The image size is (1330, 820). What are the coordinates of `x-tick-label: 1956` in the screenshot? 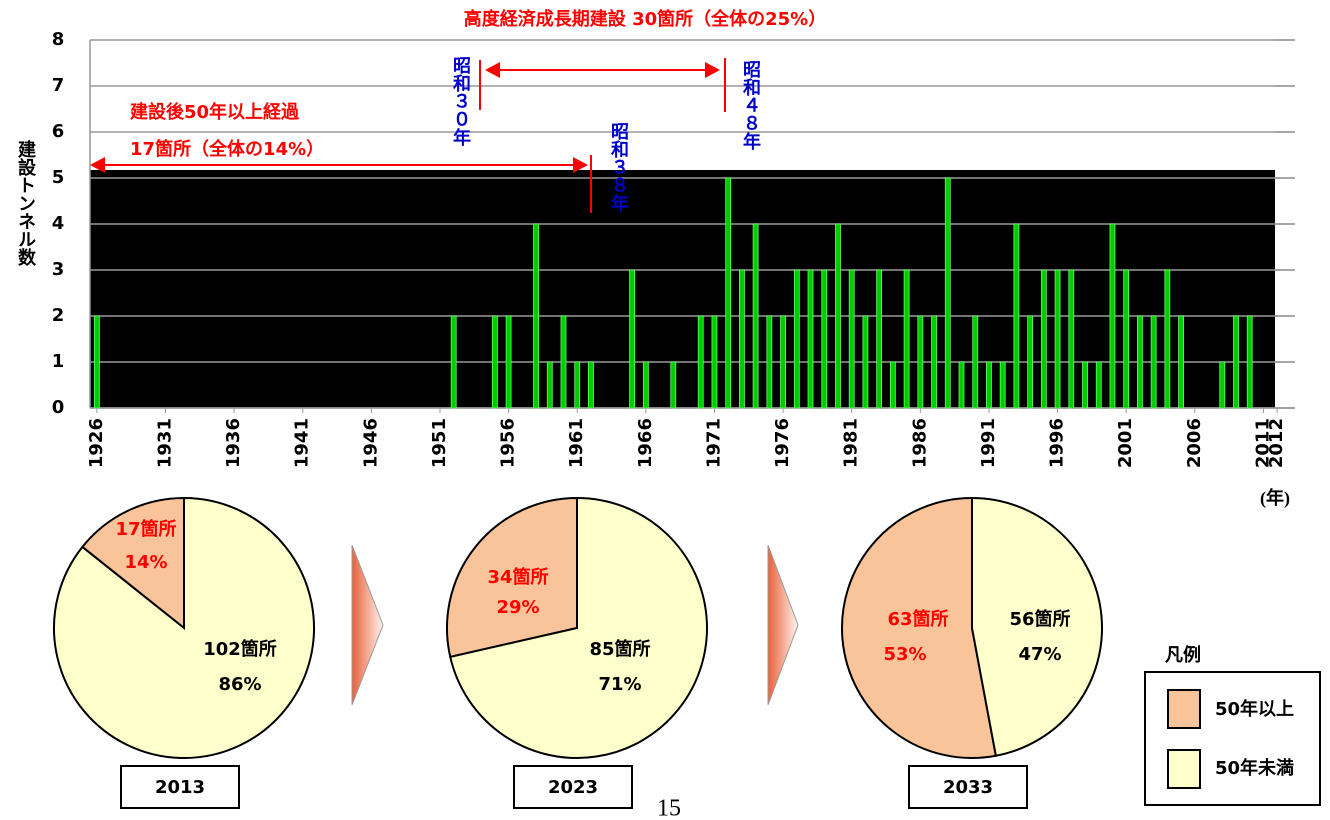 It's located at (508, 443).